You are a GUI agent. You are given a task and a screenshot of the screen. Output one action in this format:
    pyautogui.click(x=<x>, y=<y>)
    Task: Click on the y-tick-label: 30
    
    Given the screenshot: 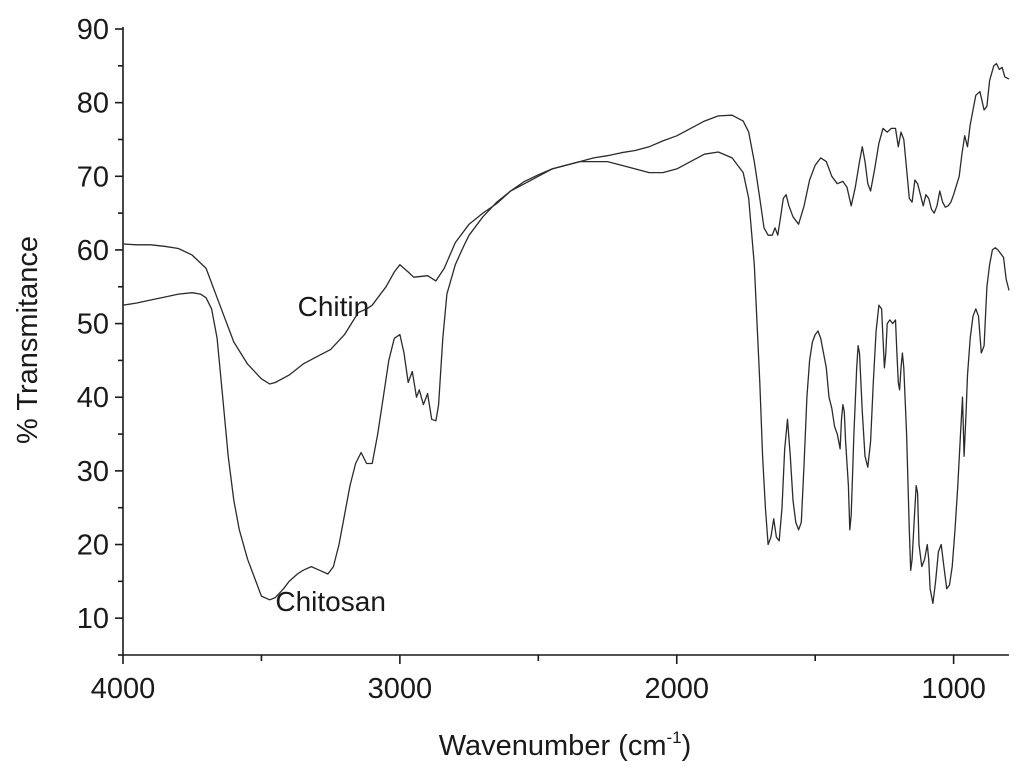 What is the action you would take?
    pyautogui.click(x=93, y=472)
    